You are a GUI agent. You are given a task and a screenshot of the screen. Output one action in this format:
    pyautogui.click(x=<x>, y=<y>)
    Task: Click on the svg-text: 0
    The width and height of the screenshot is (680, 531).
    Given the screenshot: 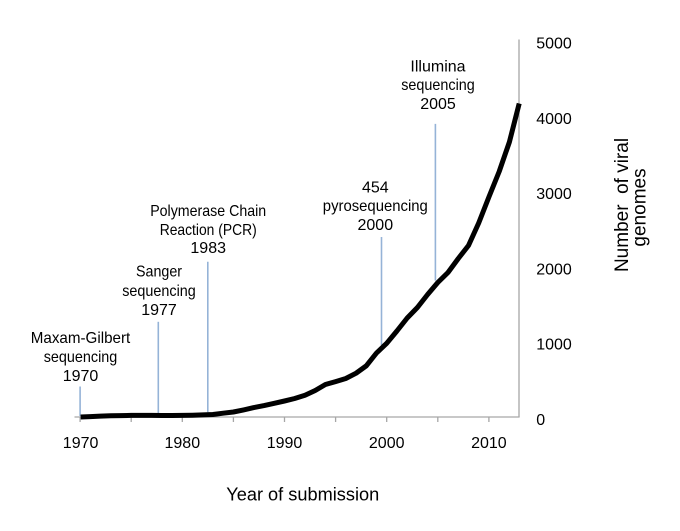 What is the action you would take?
    pyautogui.click(x=540, y=420)
    